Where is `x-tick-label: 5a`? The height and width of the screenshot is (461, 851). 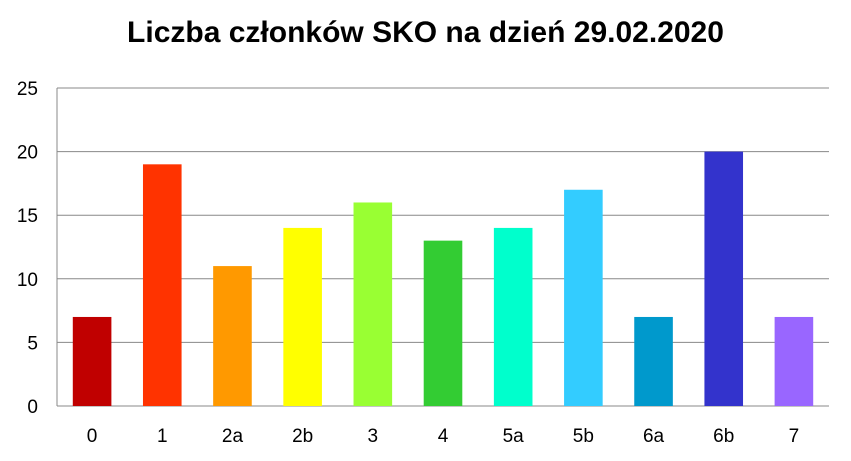 x-tick-label: 5a is located at coordinates (514, 436).